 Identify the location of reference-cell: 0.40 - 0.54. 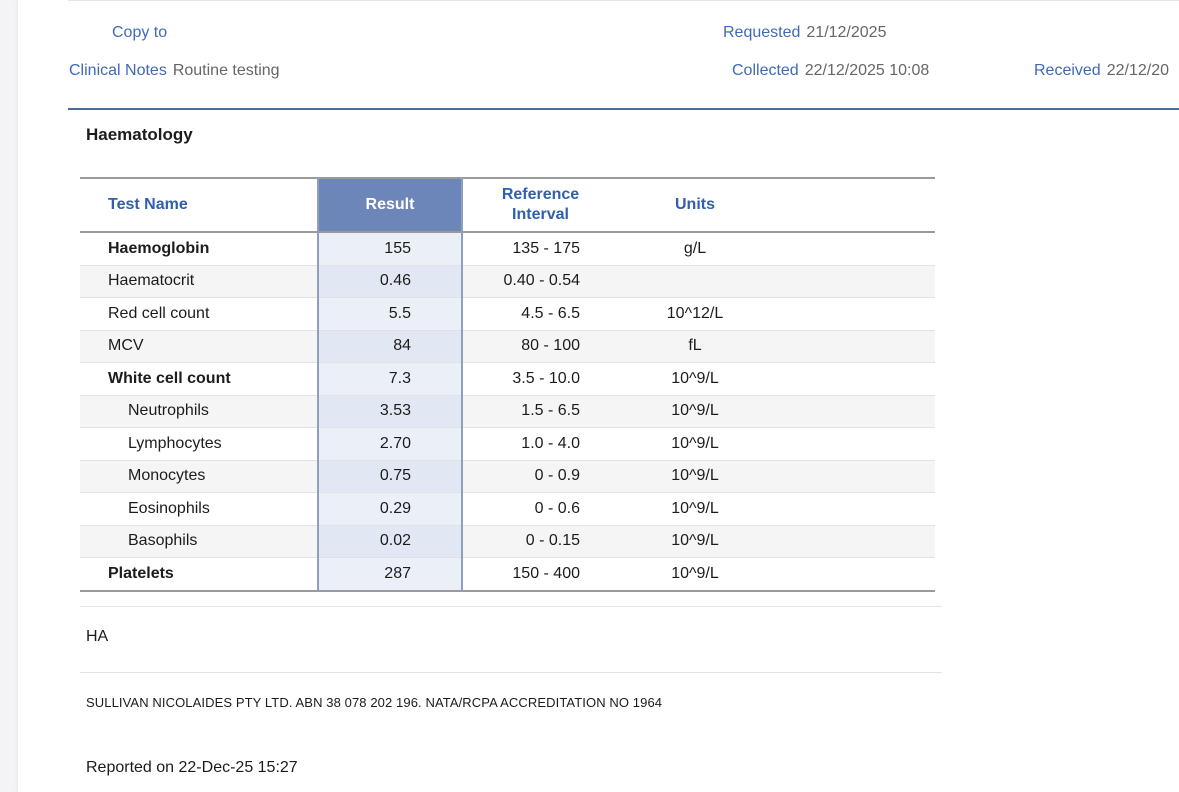
(540, 281).